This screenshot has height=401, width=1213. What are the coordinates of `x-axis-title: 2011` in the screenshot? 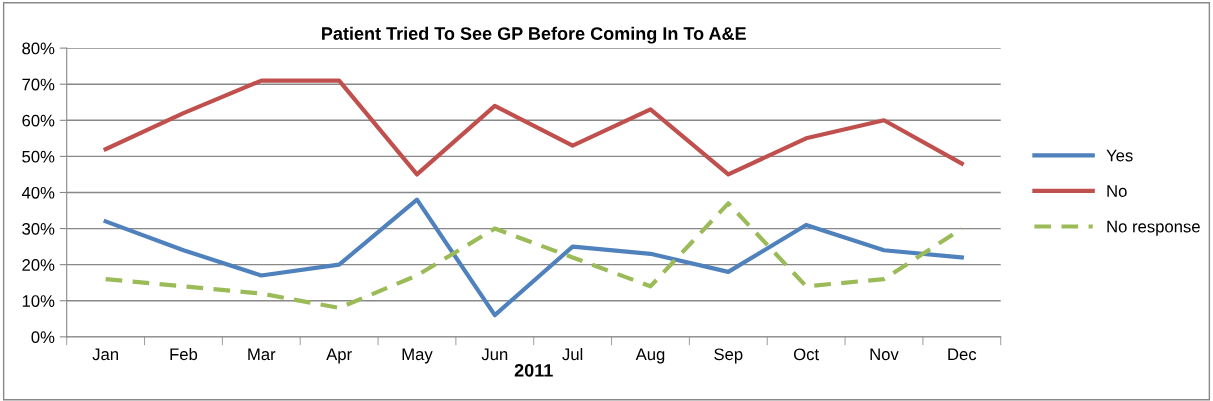 It's located at (533, 370).